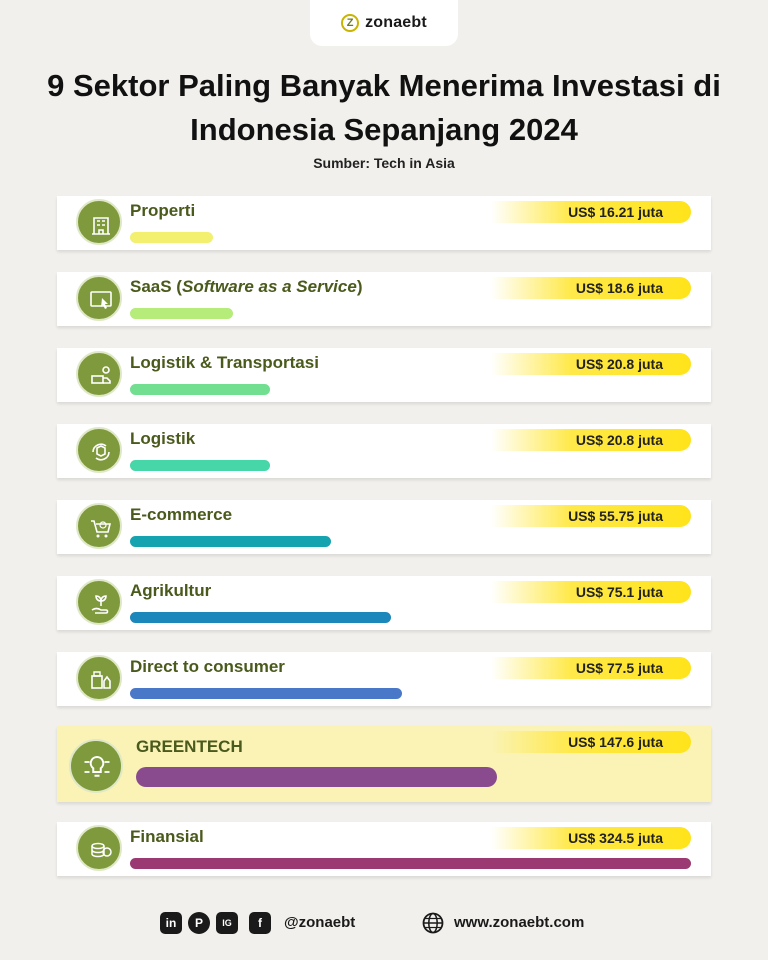 Image resolution: width=768 pixels, height=960 pixels. Describe the element at coordinates (615, 212) in the screenshot. I see `value-label: US$ 16.21 juta` at that location.